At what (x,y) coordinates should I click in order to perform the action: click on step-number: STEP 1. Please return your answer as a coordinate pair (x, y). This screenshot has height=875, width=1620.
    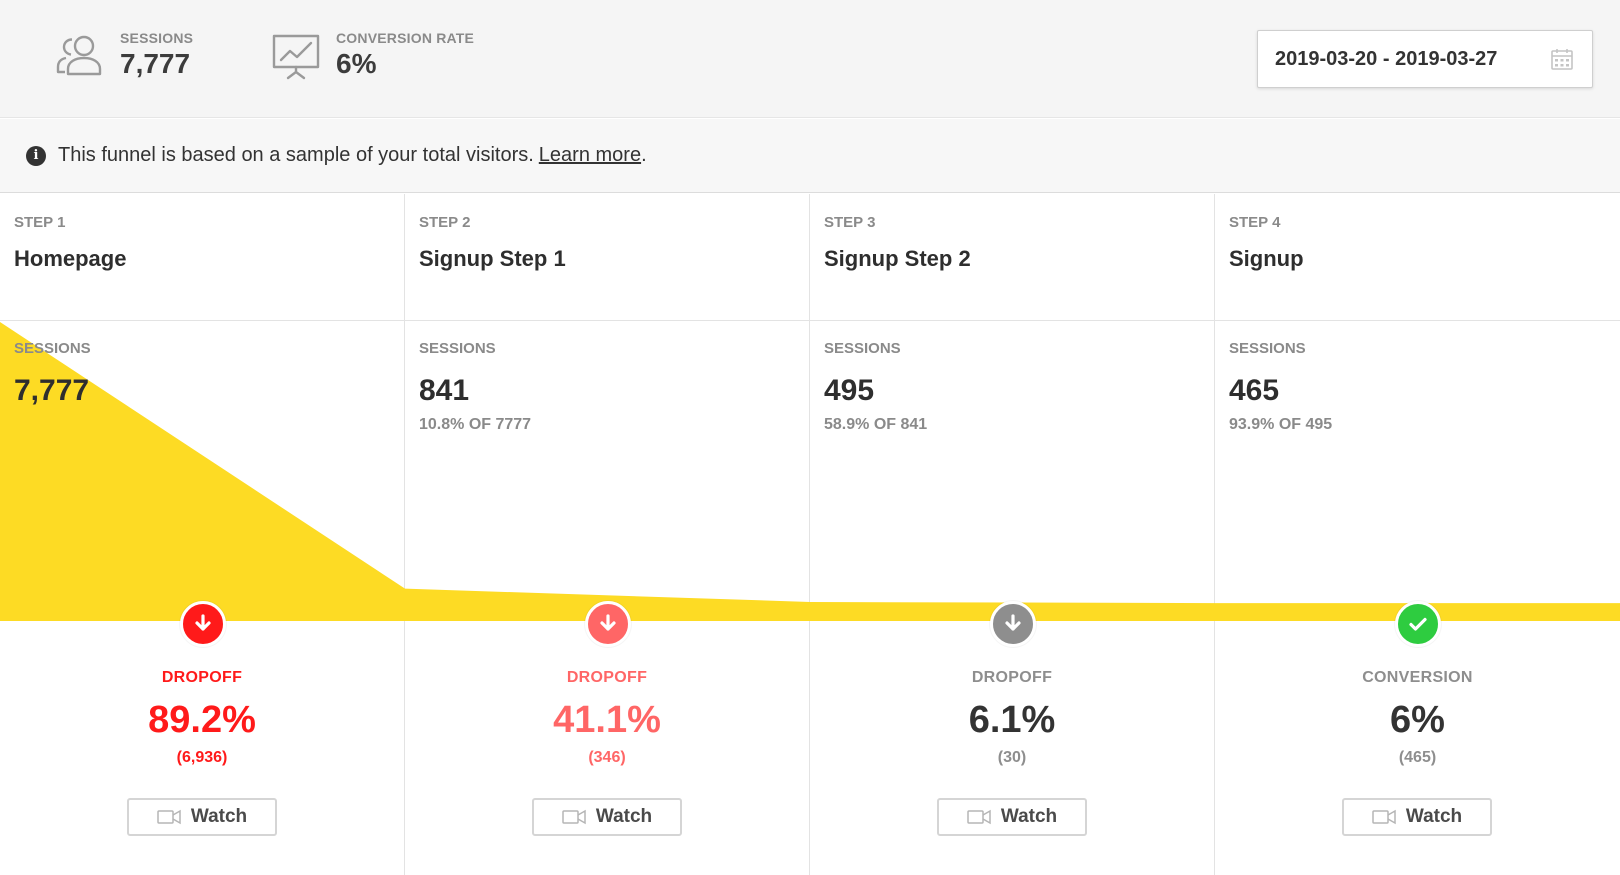
    Looking at the image, I should click on (40, 222).